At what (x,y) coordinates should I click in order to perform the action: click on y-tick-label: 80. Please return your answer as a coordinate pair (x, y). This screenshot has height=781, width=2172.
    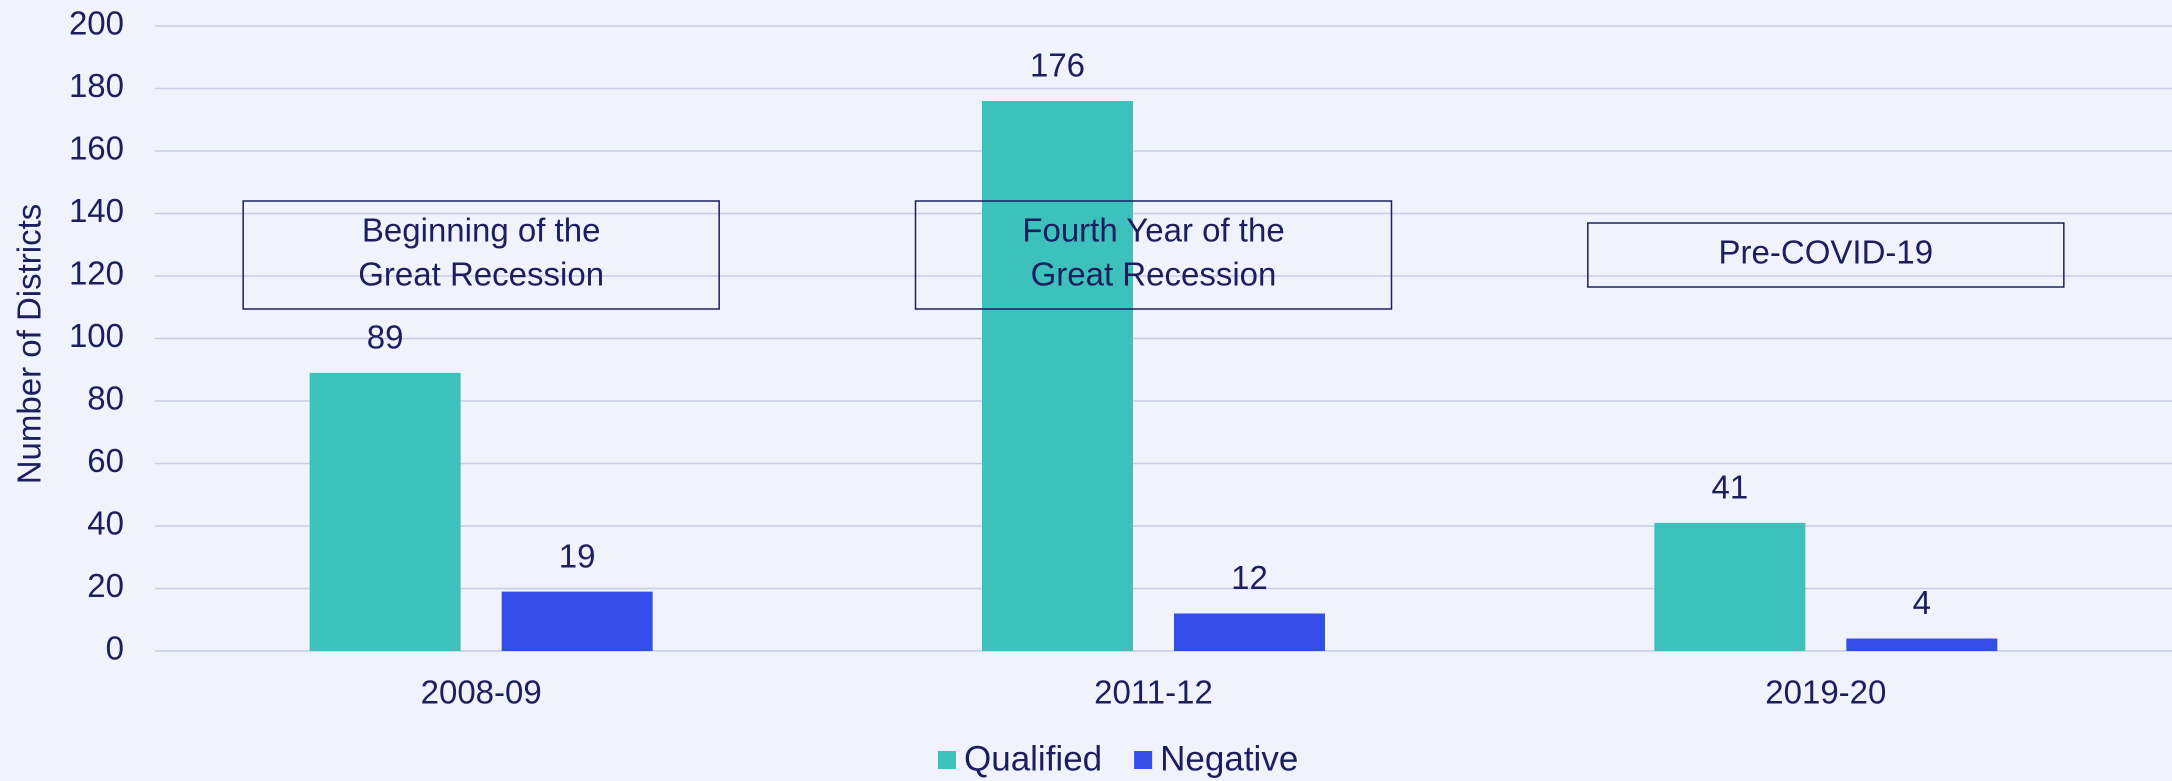
    Looking at the image, I should click on (105, 398).